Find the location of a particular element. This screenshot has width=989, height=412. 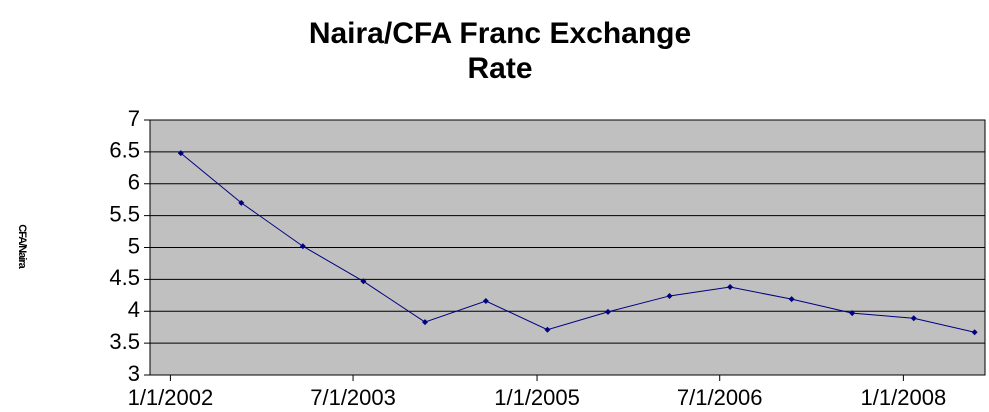

y-tick-label: 5.5 is located at coordinates (124, 213).